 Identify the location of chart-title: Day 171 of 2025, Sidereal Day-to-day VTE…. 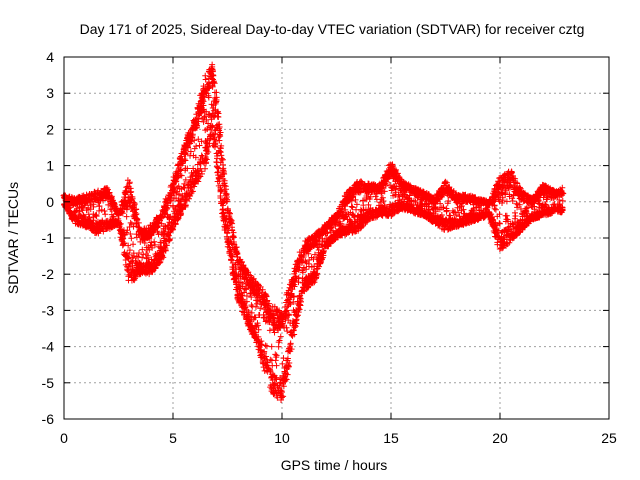
(332, 29).